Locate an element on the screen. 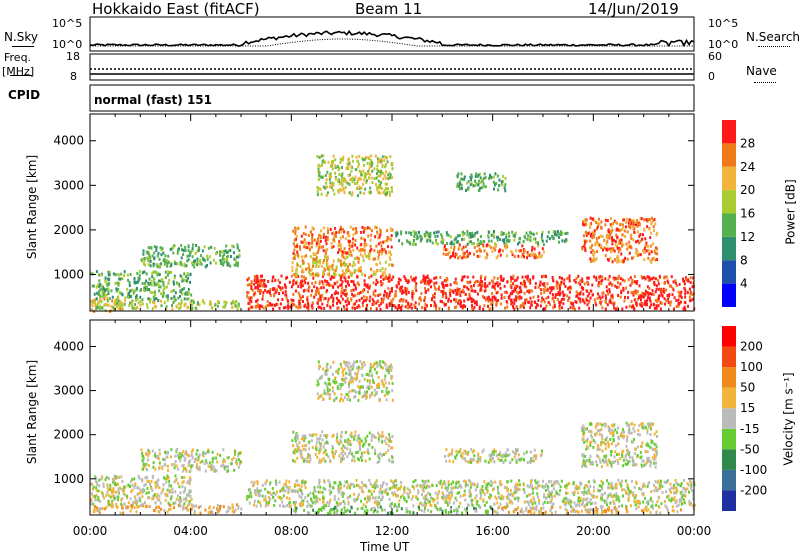 This screenshot has height=554, width=800. nsearch-trace is located at coordinates (392, 42).